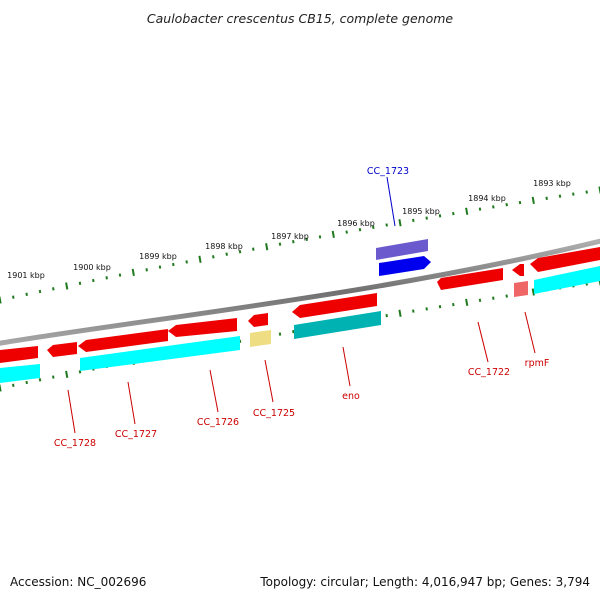 This screenshot has width=600, height=600. What do you see at coordinates (290, 236) in the screenshot?
I see `kbp-label-1897: 1897 kbp` at bounding box center [290, 236].